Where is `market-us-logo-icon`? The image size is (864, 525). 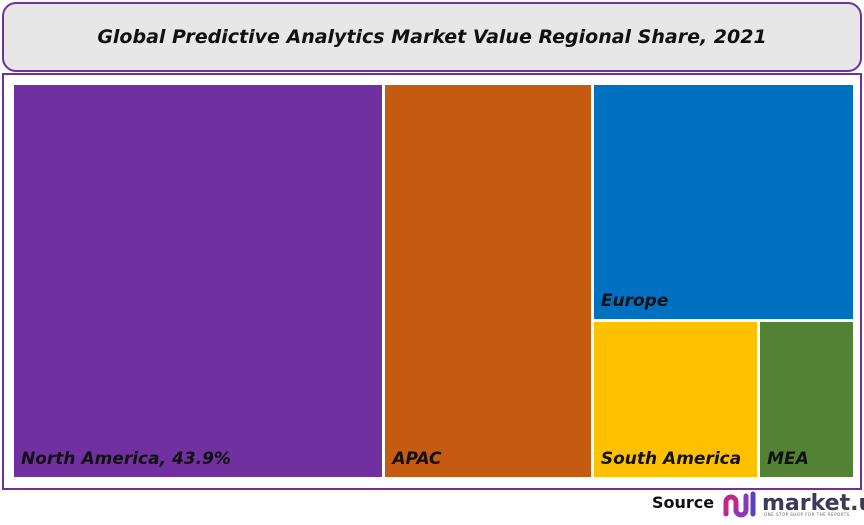 market-us-logo-icon is located at coordinates (739, 504).